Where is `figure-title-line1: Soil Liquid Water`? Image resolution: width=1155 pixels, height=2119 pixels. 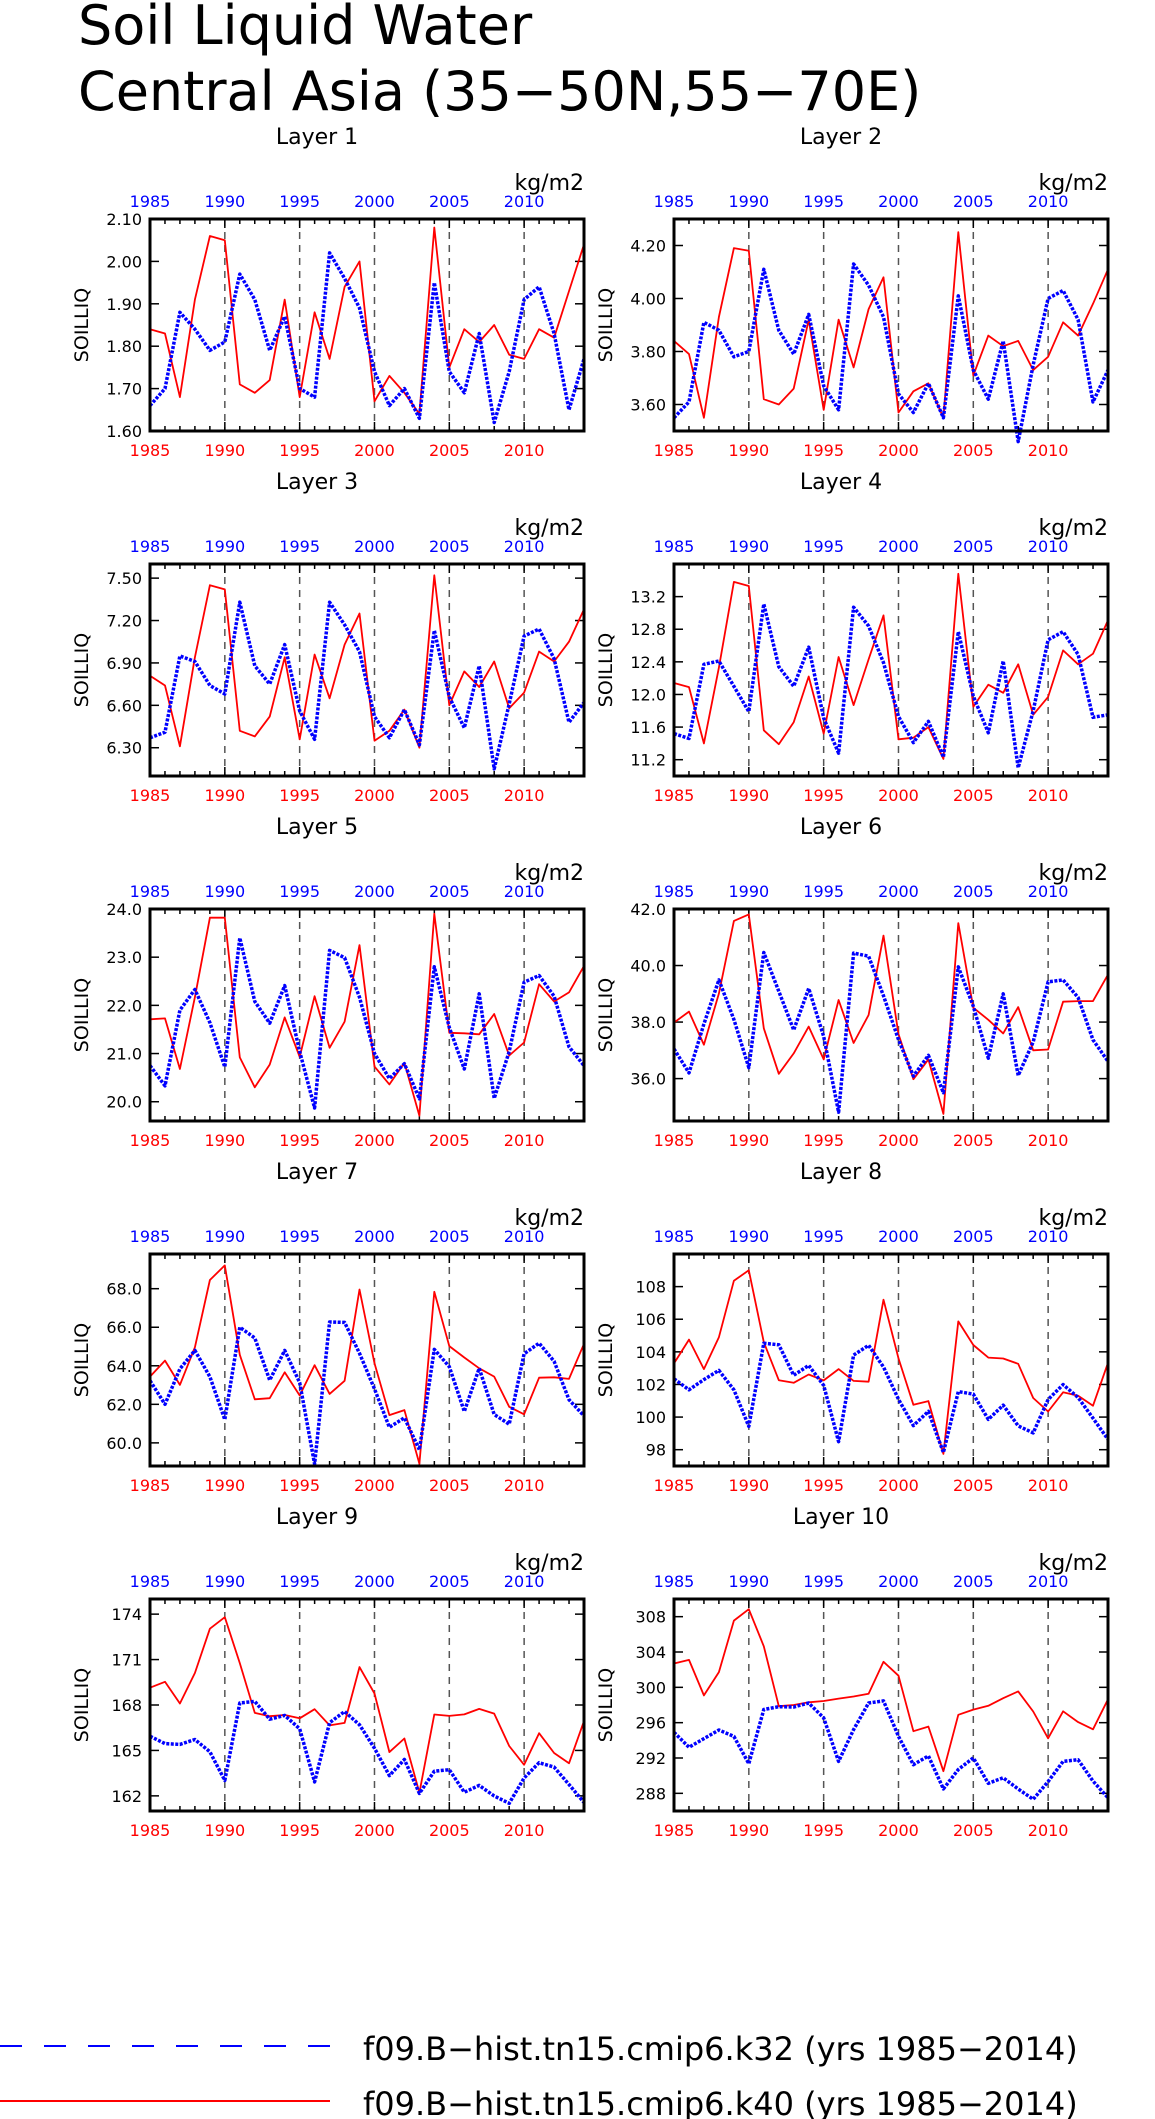 figure-title-line1: Soil Liquid Water is located at coordinates (305, 28).